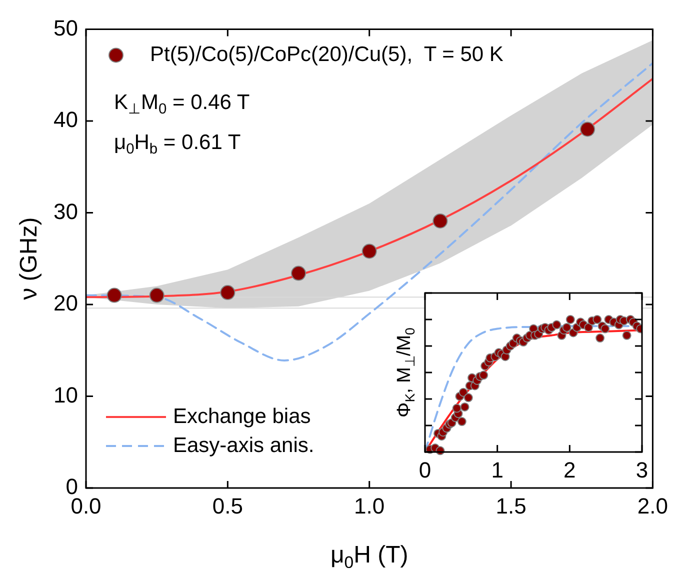  What do you see at coordinates (406, 373) in the screenshot?
I see `y-axis-title: ΦK, M⊥/M0` at bounding box center [406, 373].